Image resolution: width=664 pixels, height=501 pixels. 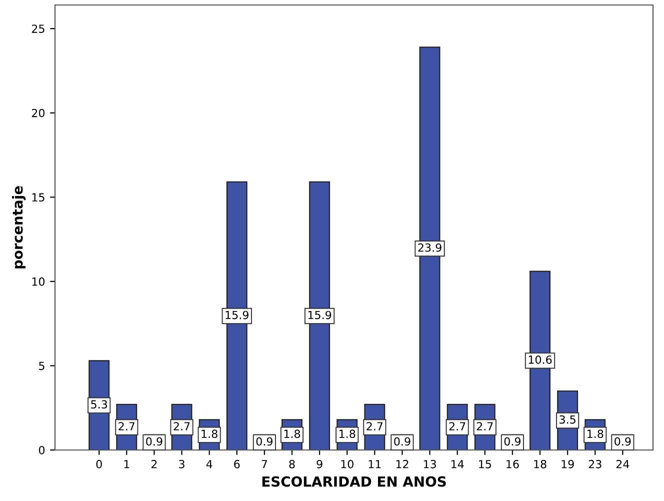 What do you see at coordinates (595, 464) in the screenshot?
I see `x-tick-label: 23` at bounding box center [595, 464].